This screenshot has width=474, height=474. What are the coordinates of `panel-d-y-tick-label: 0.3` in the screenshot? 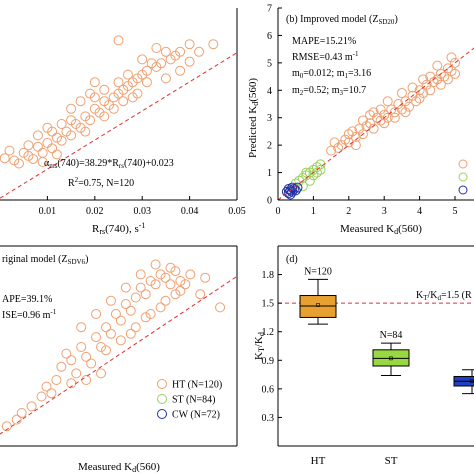 It's located at (268, 418).